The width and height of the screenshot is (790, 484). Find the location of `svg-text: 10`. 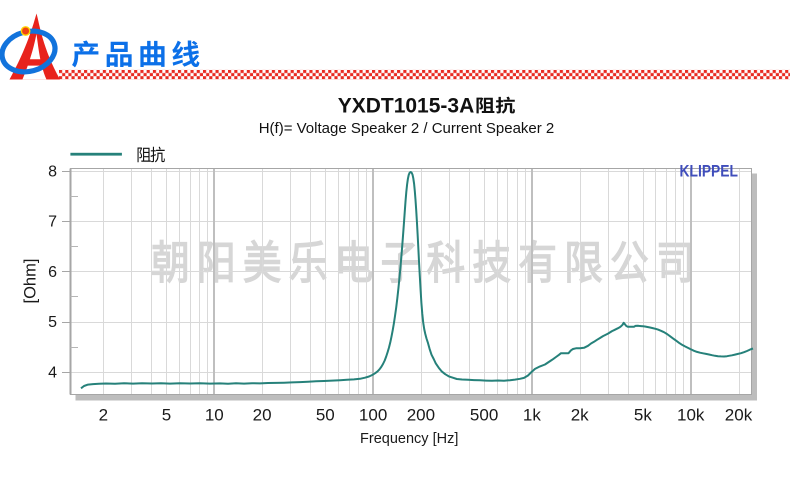

svg-text: 10 is located at coordinates (214, 415).